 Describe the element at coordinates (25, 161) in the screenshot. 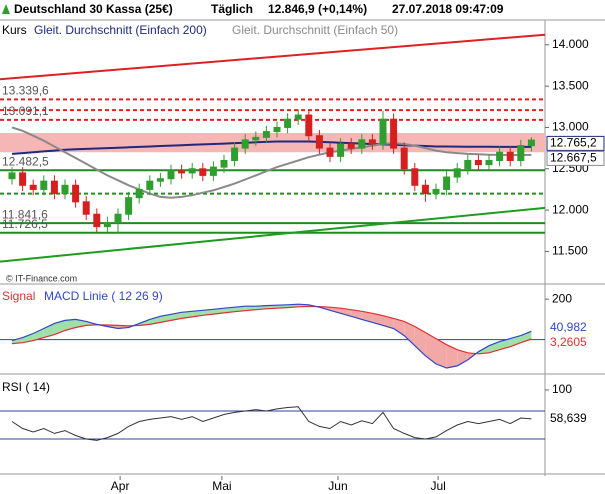

I see `level-label: 12.482,5` at that location.